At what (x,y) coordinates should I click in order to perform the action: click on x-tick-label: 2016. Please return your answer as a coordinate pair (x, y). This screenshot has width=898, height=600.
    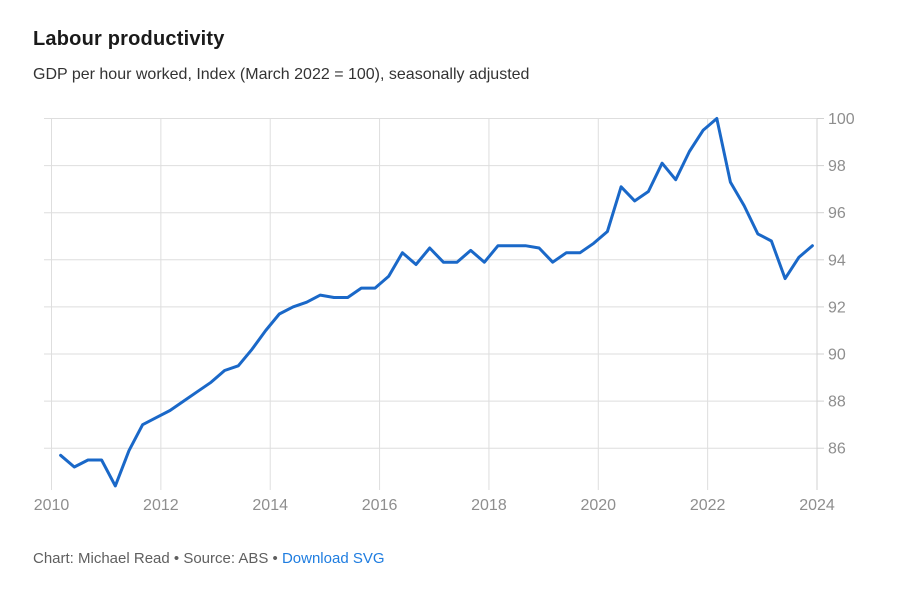
    Looking at the image, I should click on (380, 505).